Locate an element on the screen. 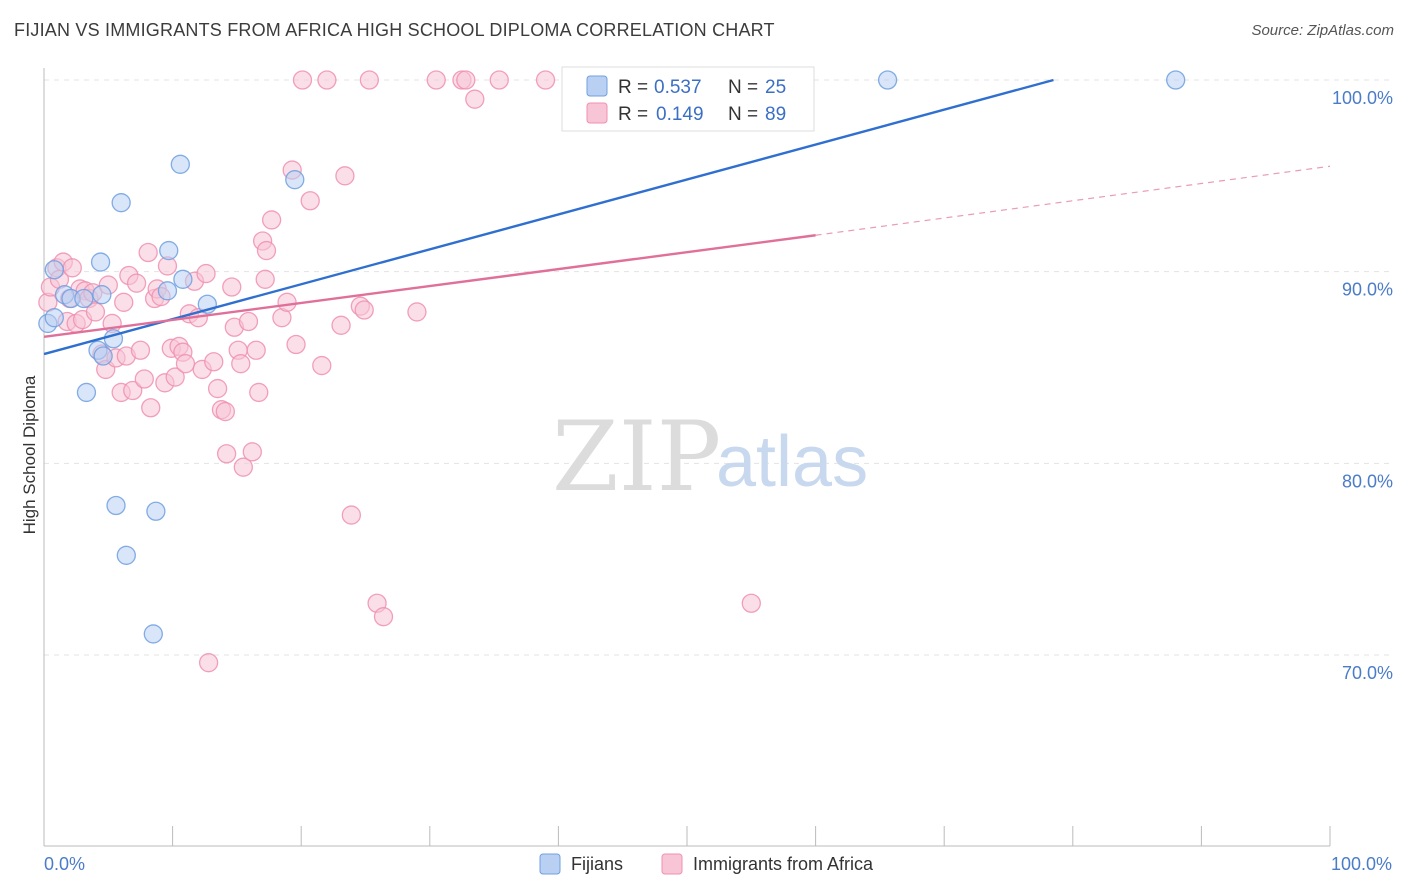  legend-r-label-fijians: R = is located at coordinates (633, 87).